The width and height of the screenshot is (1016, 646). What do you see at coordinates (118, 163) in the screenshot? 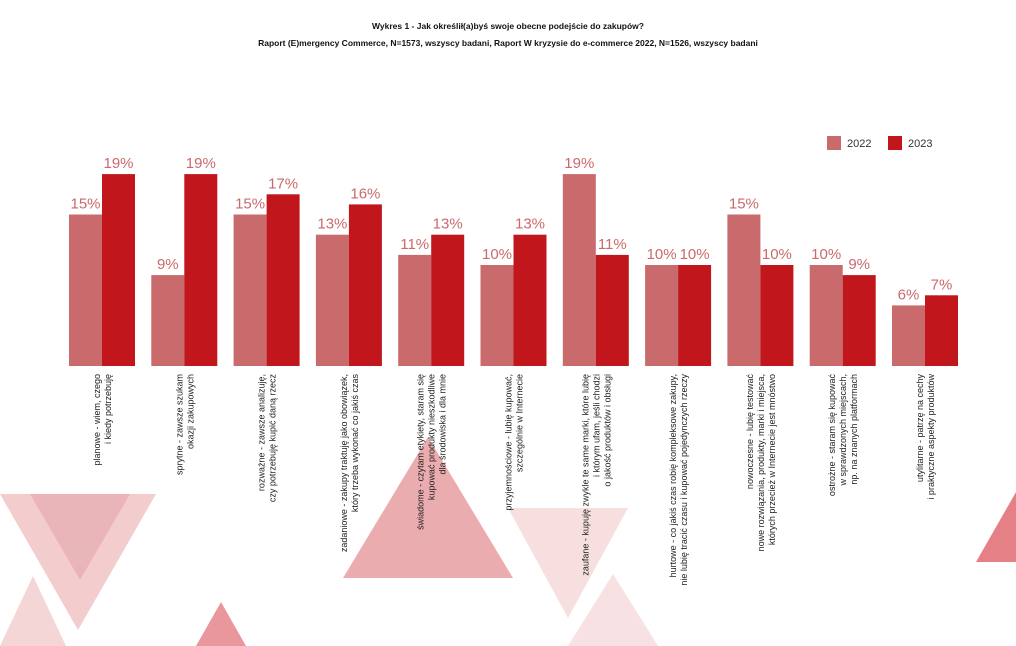
I see `value-label-2023-0: 19%` at bounding box center [118, 163].